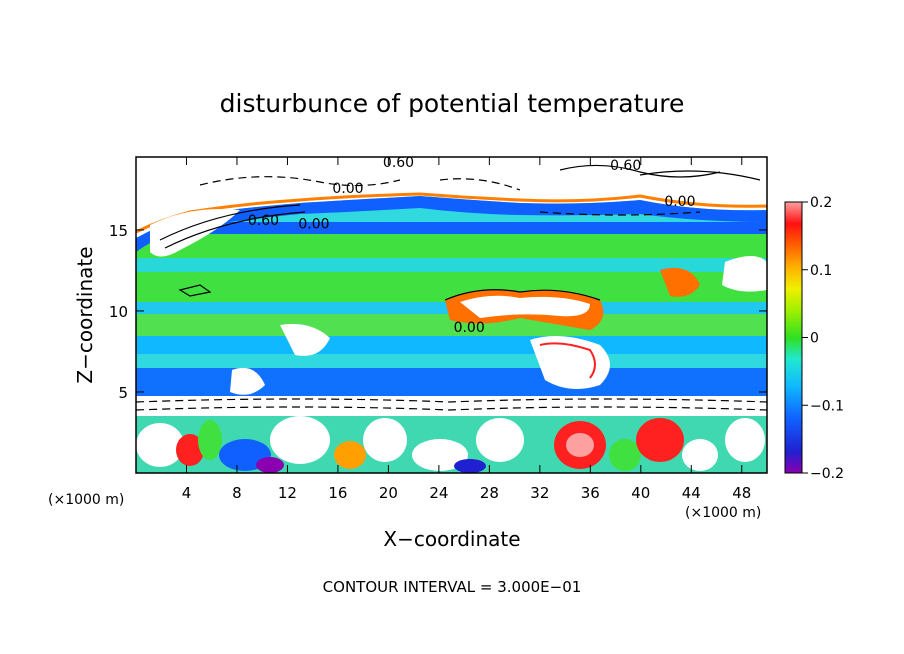 This screenshot has height=654, width=904. Describe the element at coordinates (723, 513) in the screenshot. I see `x-axis-unit: (×1000 m)` at that location.